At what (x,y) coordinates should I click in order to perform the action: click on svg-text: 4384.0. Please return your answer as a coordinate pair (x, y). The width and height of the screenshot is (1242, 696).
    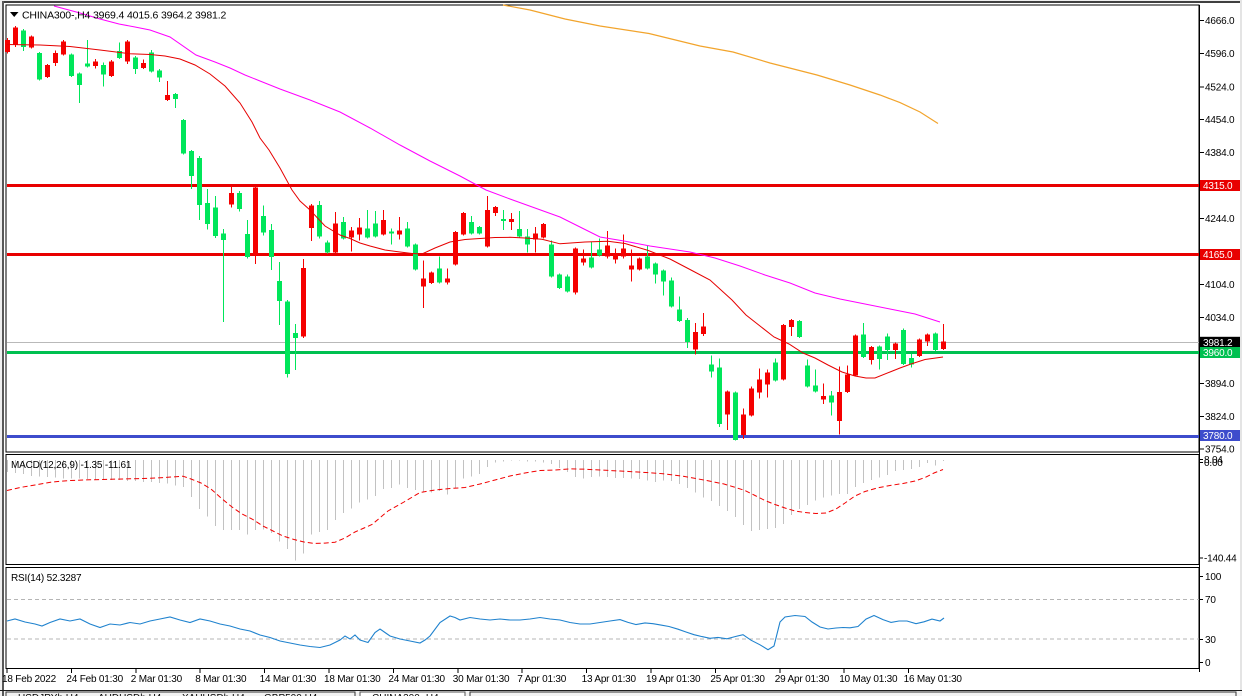
    Looking at the image, I should click on (1220, 153).